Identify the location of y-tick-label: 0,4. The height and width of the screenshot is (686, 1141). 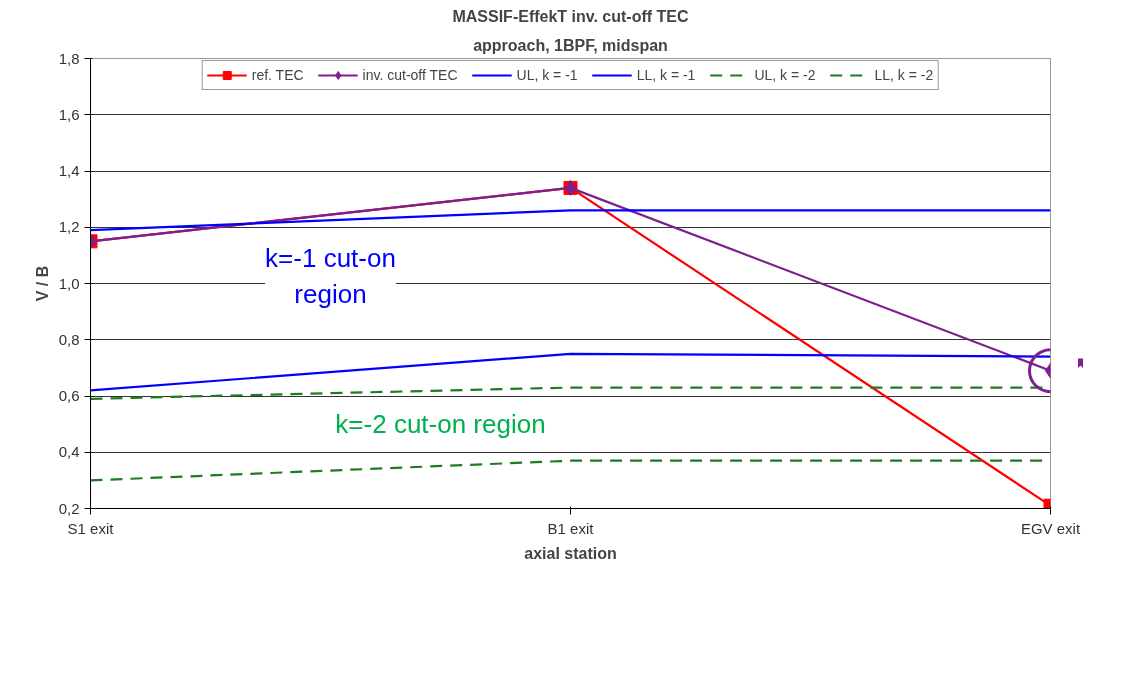
(69, 452).